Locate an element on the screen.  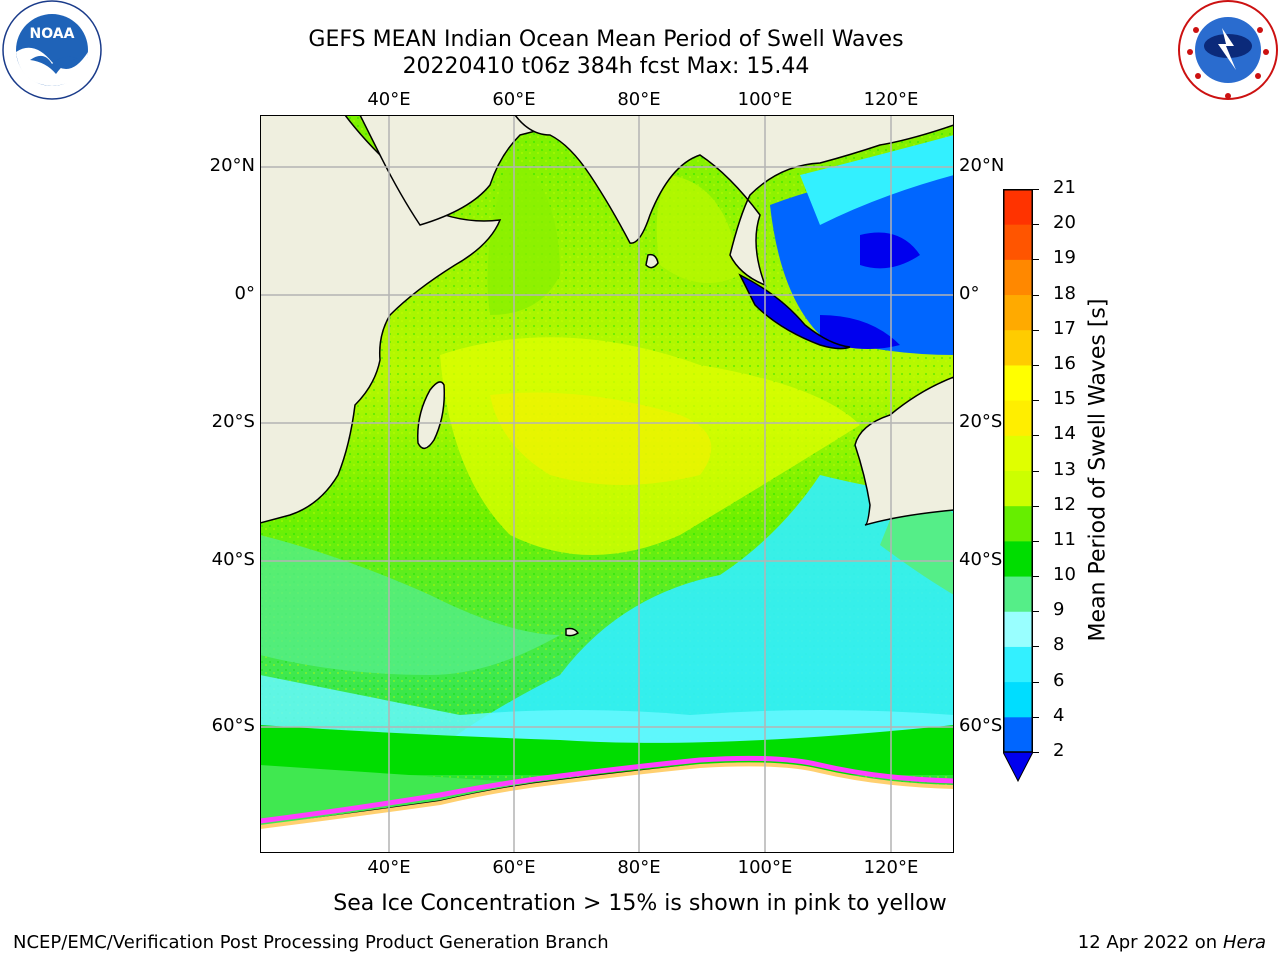
sumatra-land is located at coordinates (794, 311).